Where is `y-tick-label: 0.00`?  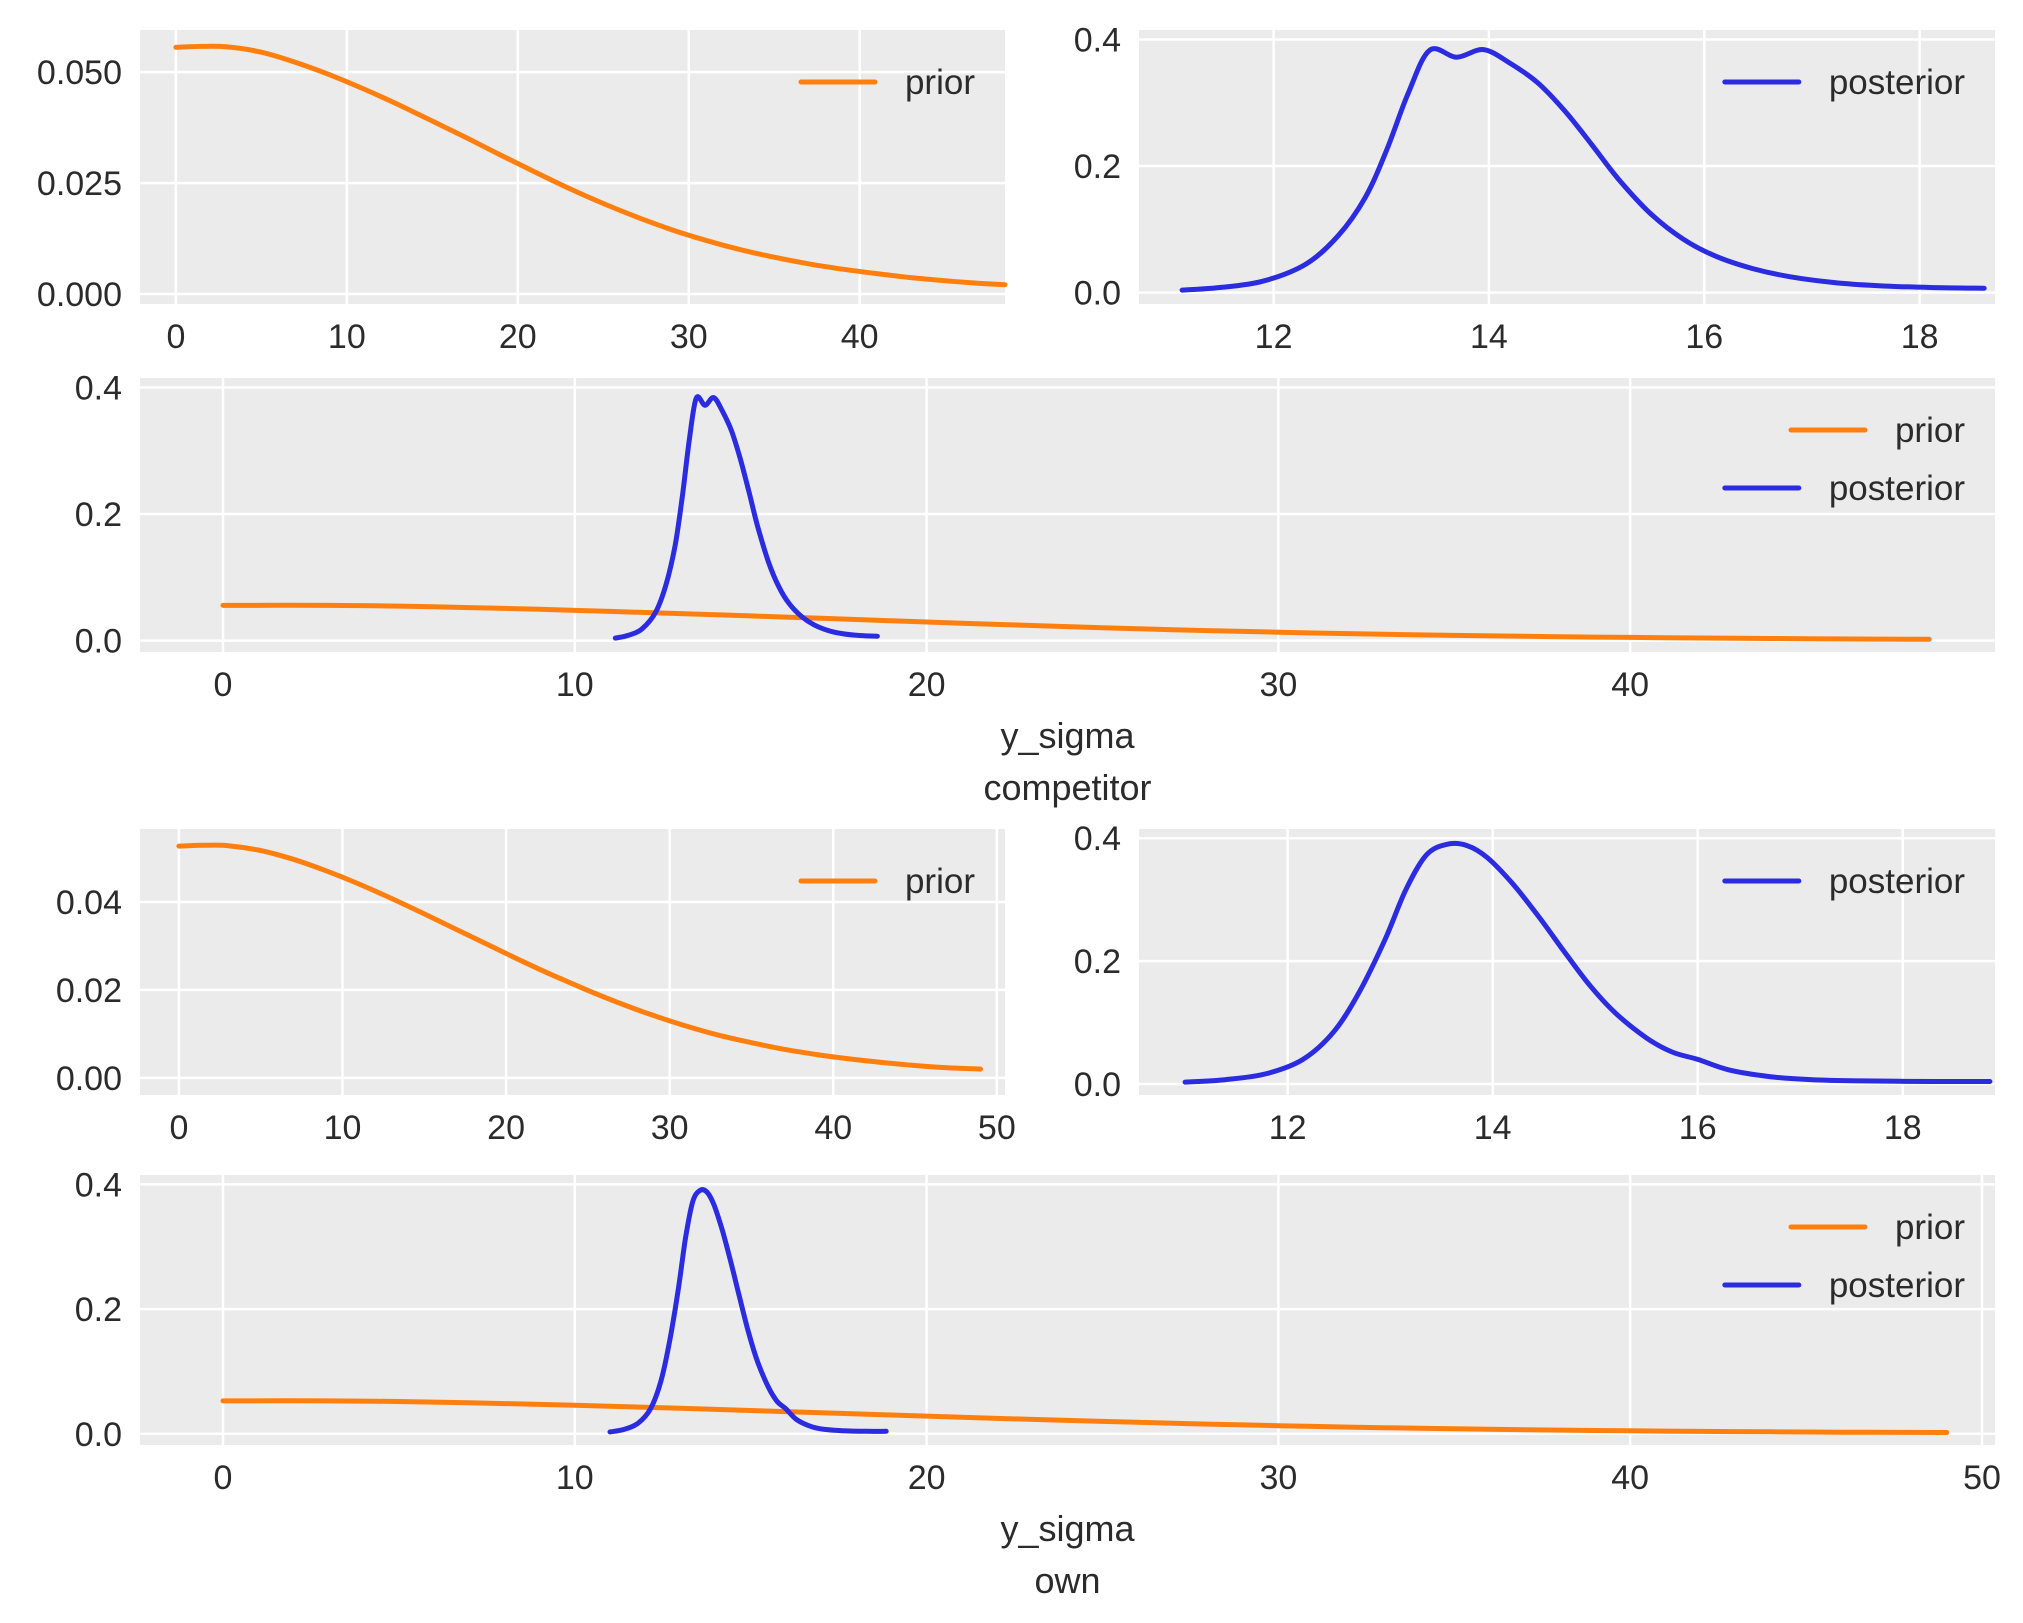 y-tick-label: 0.00 is located at coordinates (89, 1079).